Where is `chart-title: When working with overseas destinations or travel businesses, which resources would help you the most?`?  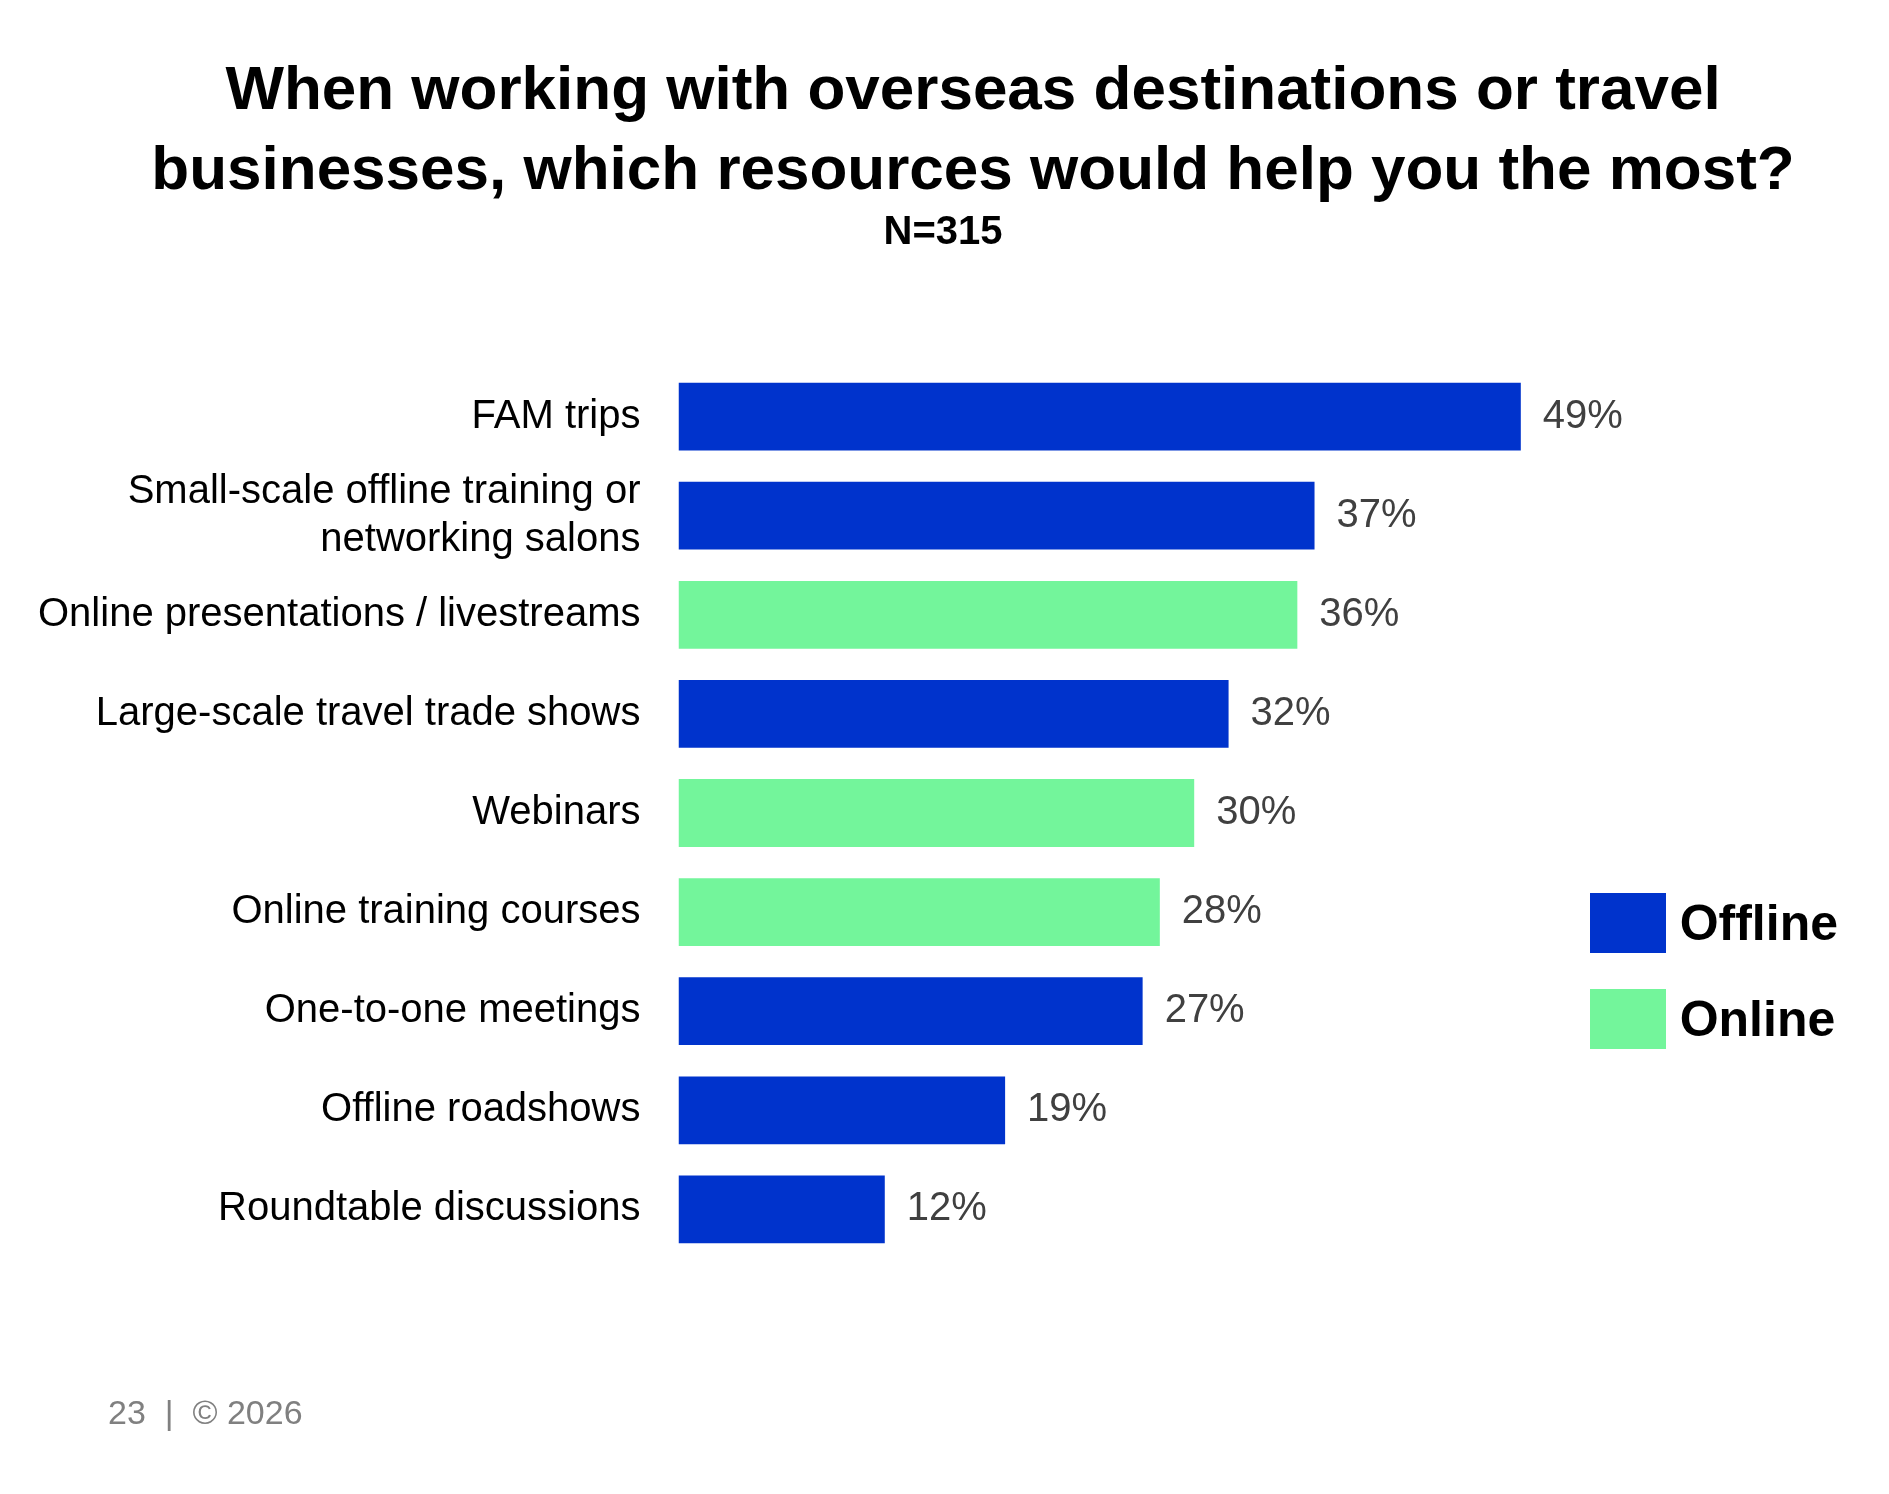 chart-title: When working with overseas destinations or travel businesses, which resources would help you the most? is located at coordinates (973, 128).